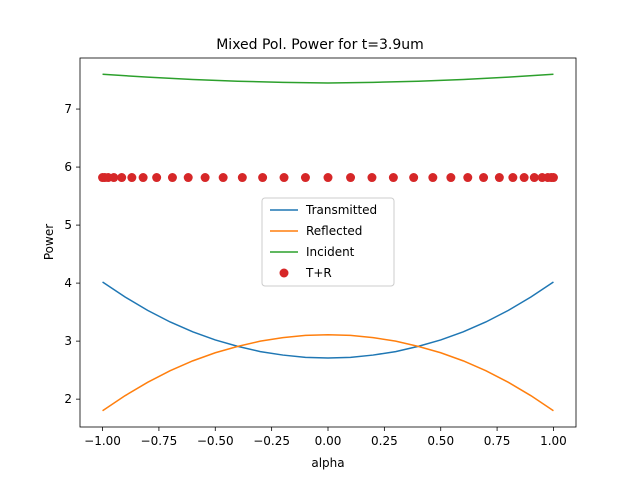  What do you see at coordinates (68, 167) in the screenshot?
I see `y-tick-label: 6` at bounding box center [68, 167].